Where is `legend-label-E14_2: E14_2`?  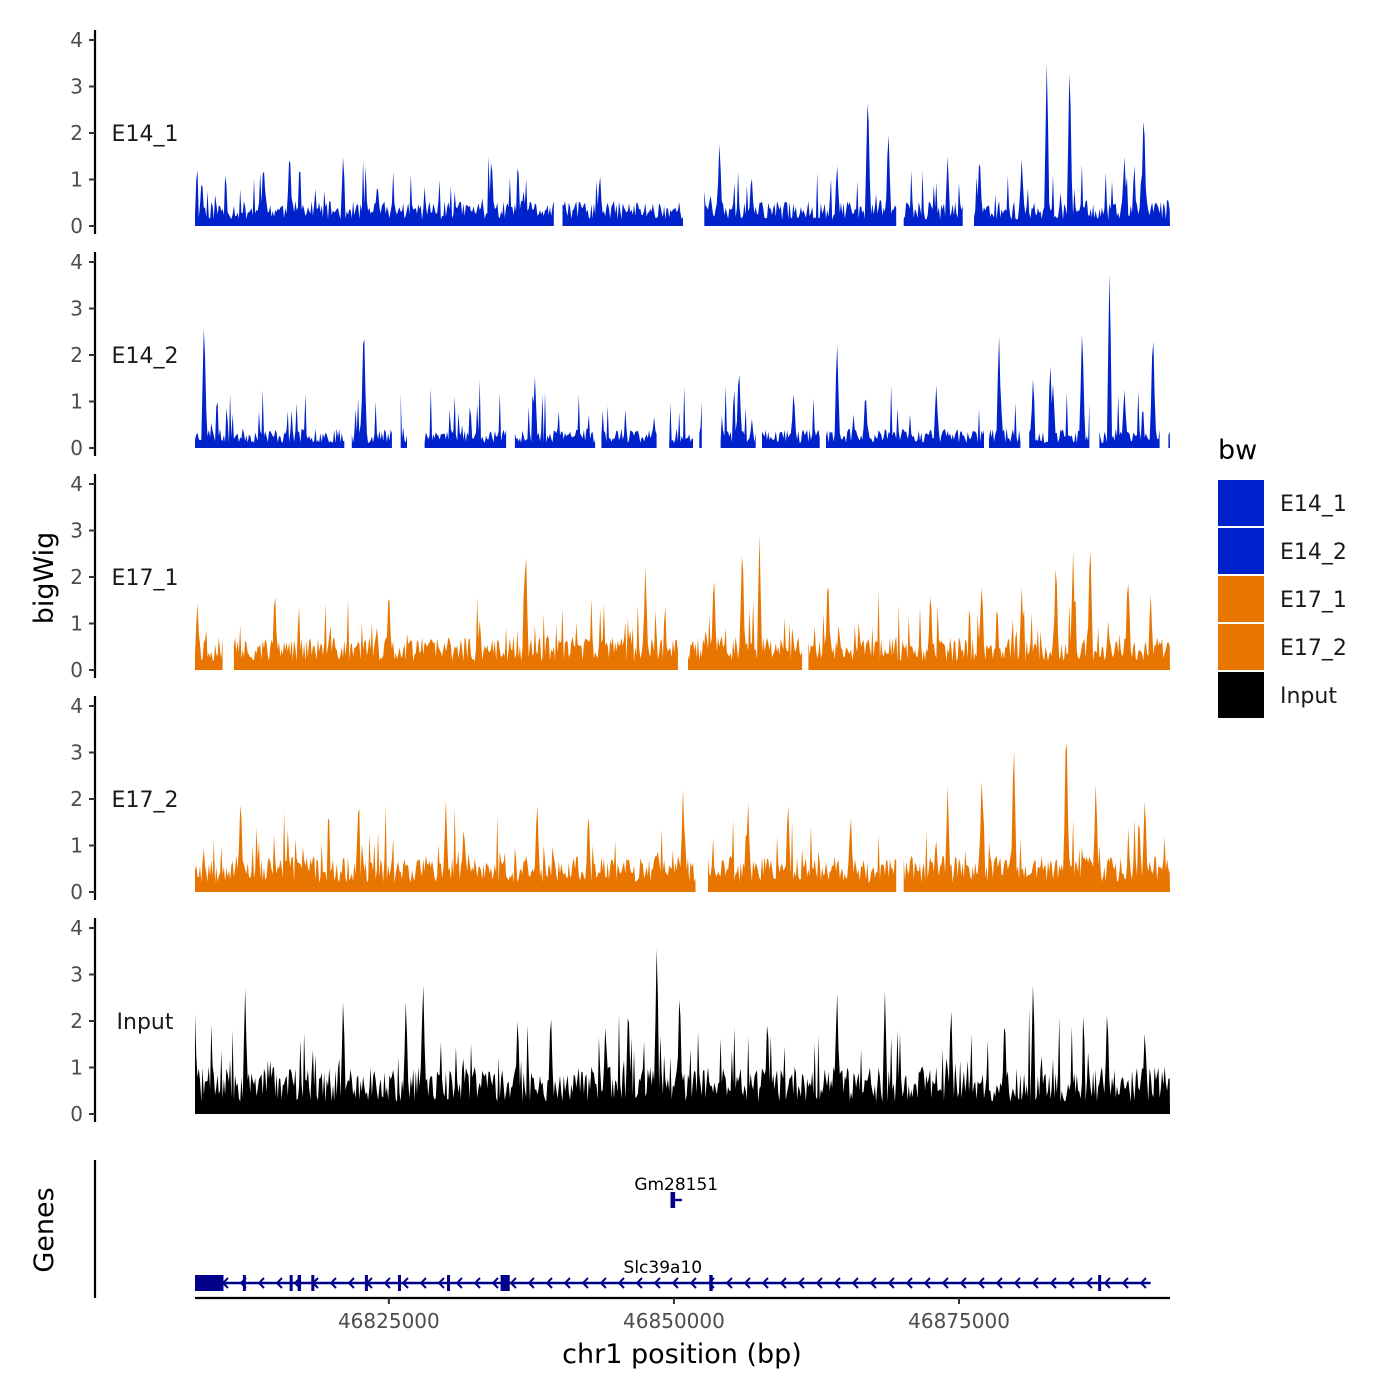
legend-label-E14_2: E14_2 is located at coordinates (1313, 552).